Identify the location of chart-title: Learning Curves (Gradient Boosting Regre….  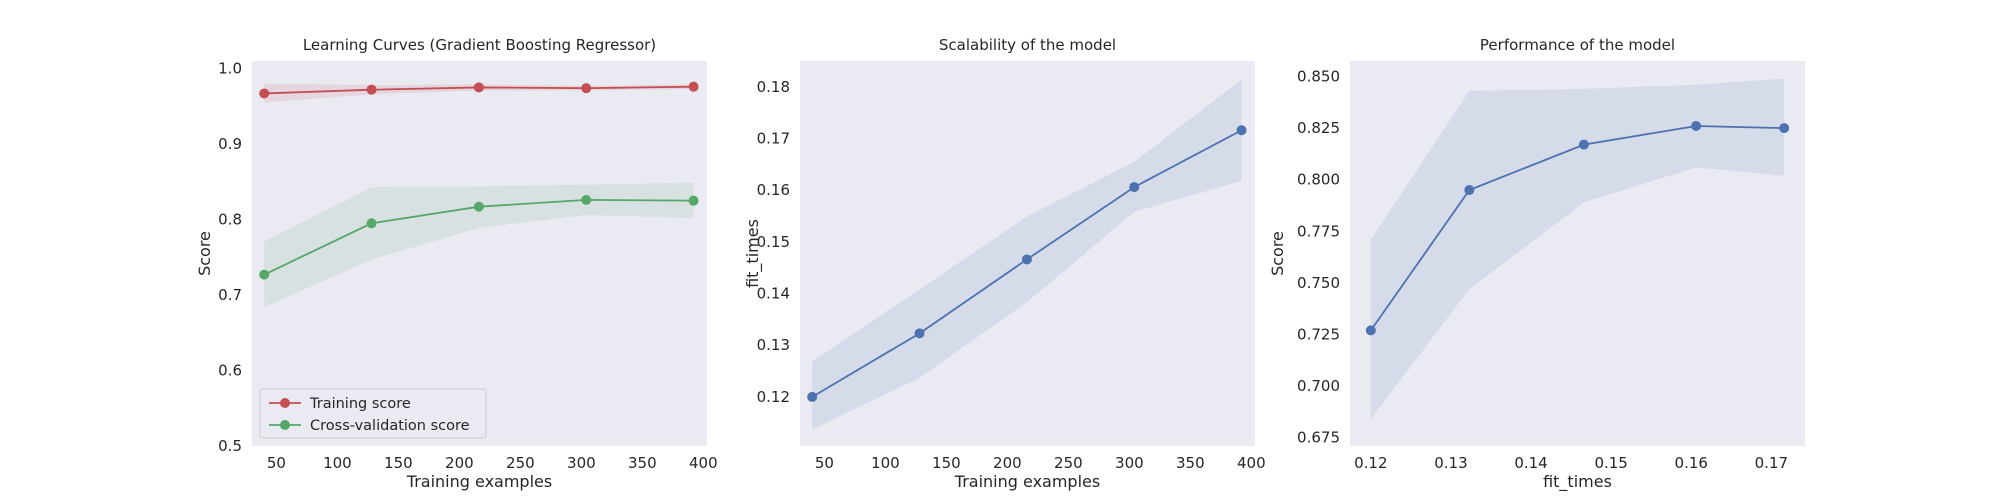
(479, 45).